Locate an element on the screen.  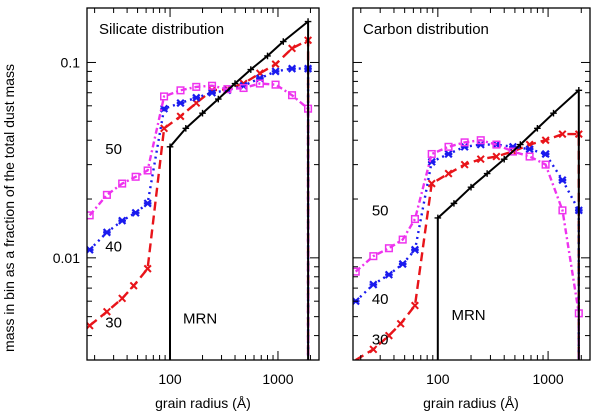
y-tick-label: 0.1 is located at coordinates (71, 62).